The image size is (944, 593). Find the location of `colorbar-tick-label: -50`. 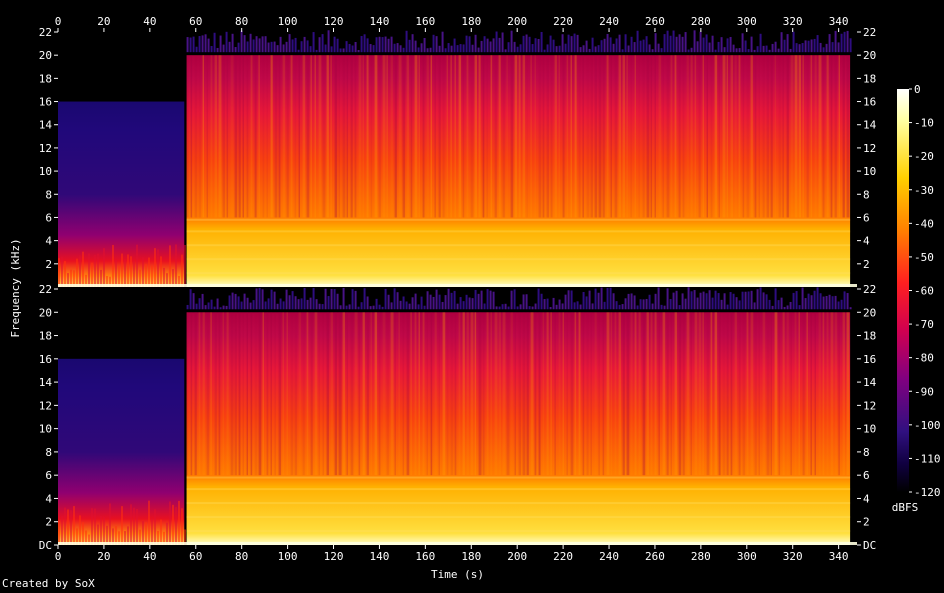

colorbar-tick-label: -50 is located at coordinates (924, 257).